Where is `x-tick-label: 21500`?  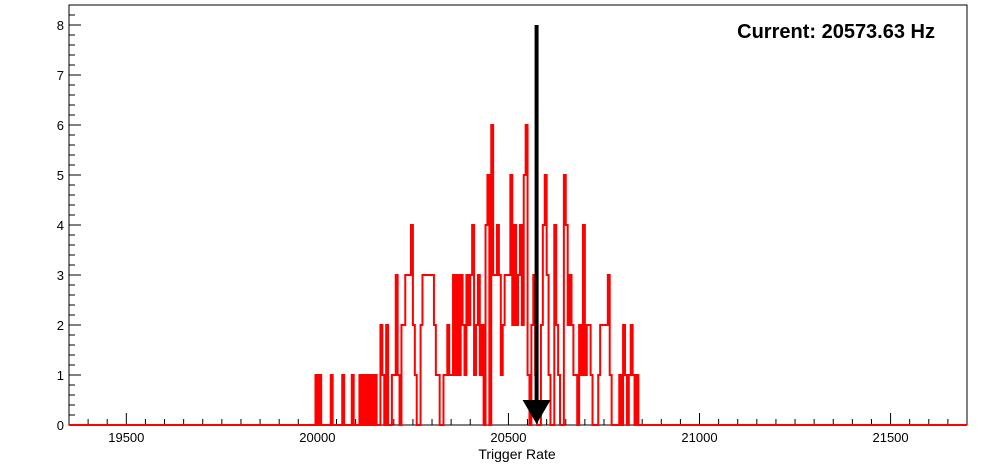 x-tick-label: 21500 is located at coordinates (890, 437).